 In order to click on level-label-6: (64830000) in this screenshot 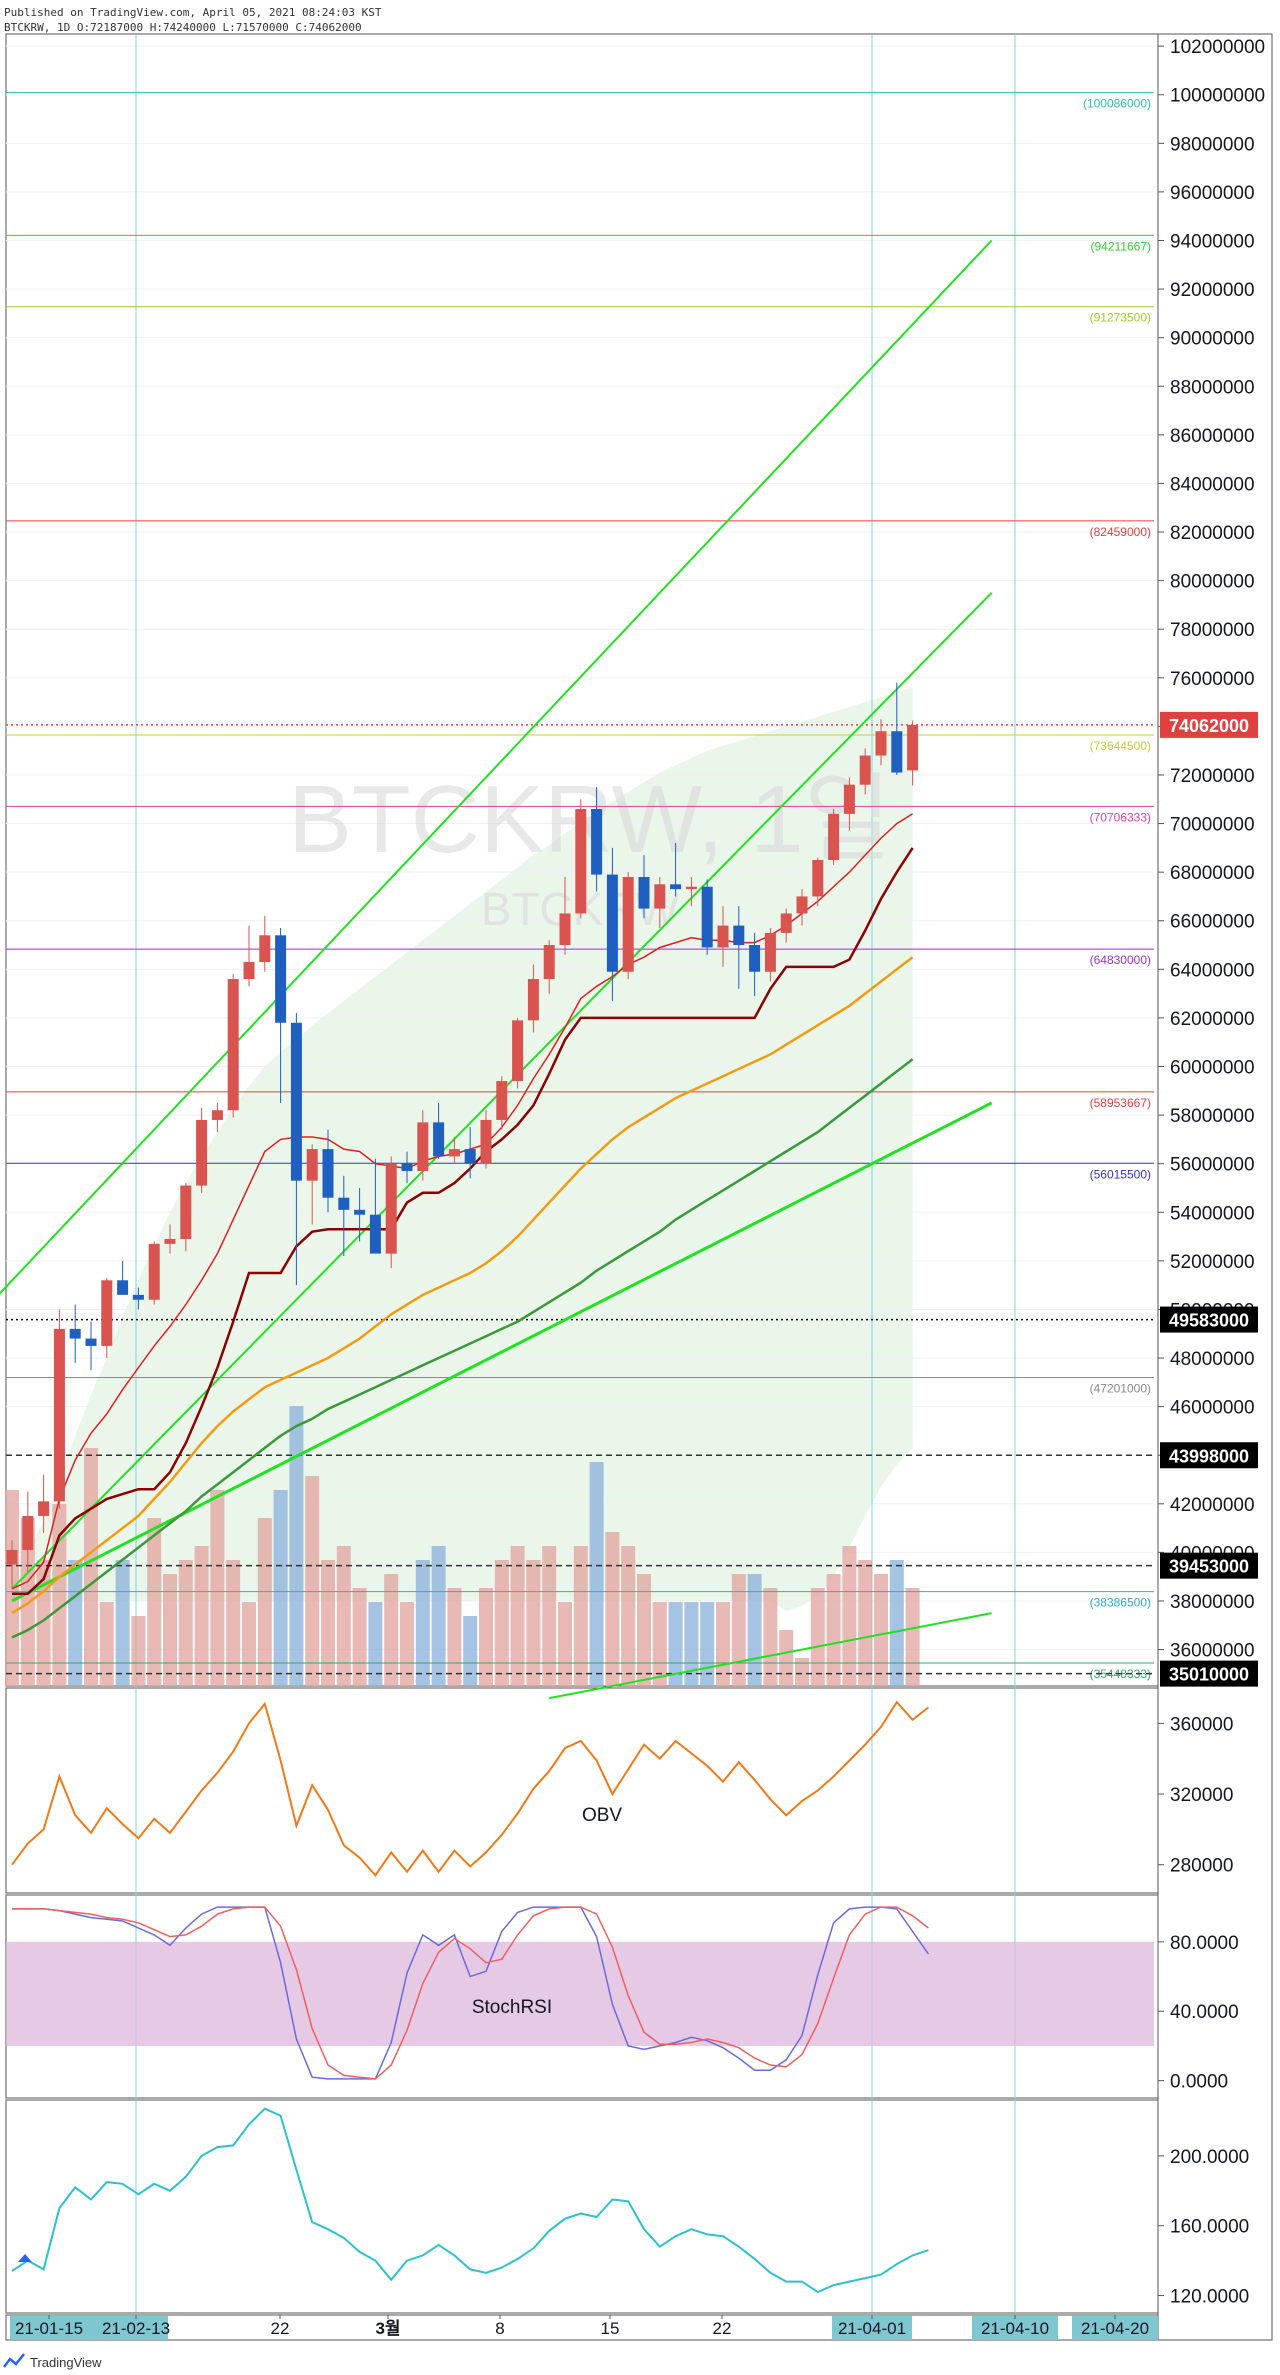, I will do `click(1120, 960)`.